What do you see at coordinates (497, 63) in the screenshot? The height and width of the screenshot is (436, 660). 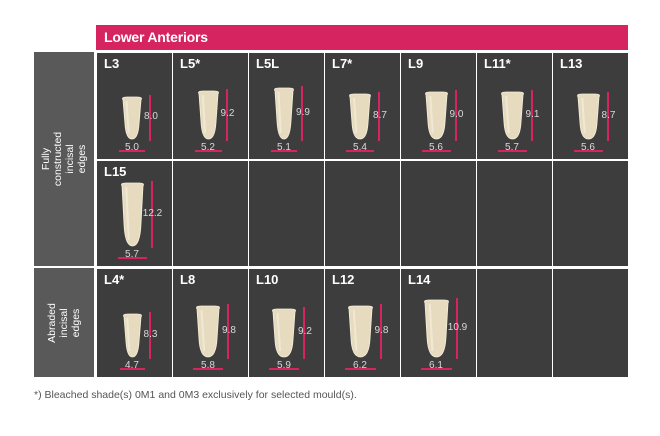 I see `mould-name: L11*` at bounding box center [497, 63].